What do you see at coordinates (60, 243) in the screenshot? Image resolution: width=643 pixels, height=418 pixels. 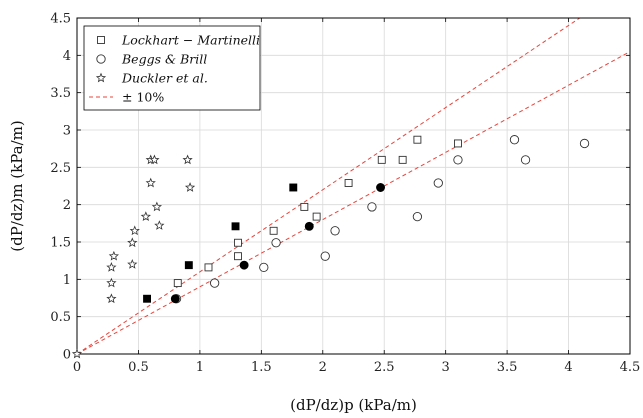 I see `y-tick-label: 1.5` at bounding box center [60, 243].